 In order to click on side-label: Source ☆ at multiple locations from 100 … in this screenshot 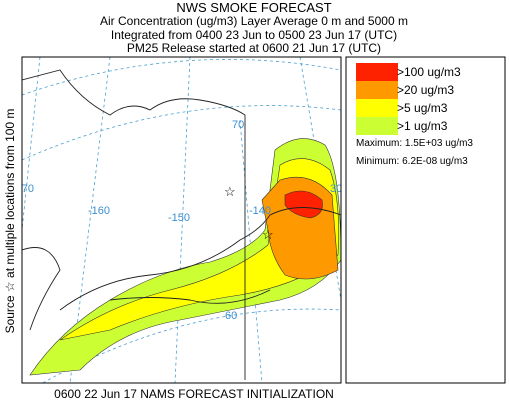, I will do `click(10, 221)`.